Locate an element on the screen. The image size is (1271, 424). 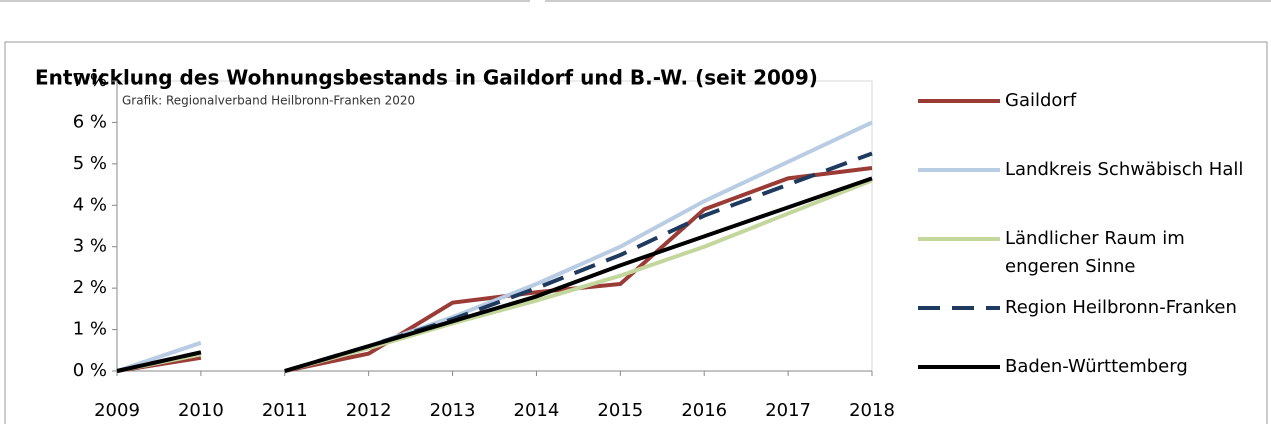
x-tick-label: 2016 is located at coordinates (704, 410).